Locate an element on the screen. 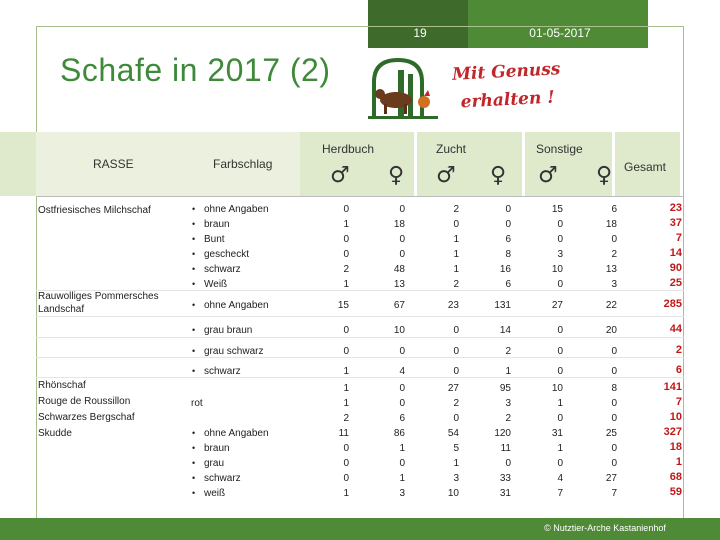  farm-logo-icon is located at coordinates (403, 88).